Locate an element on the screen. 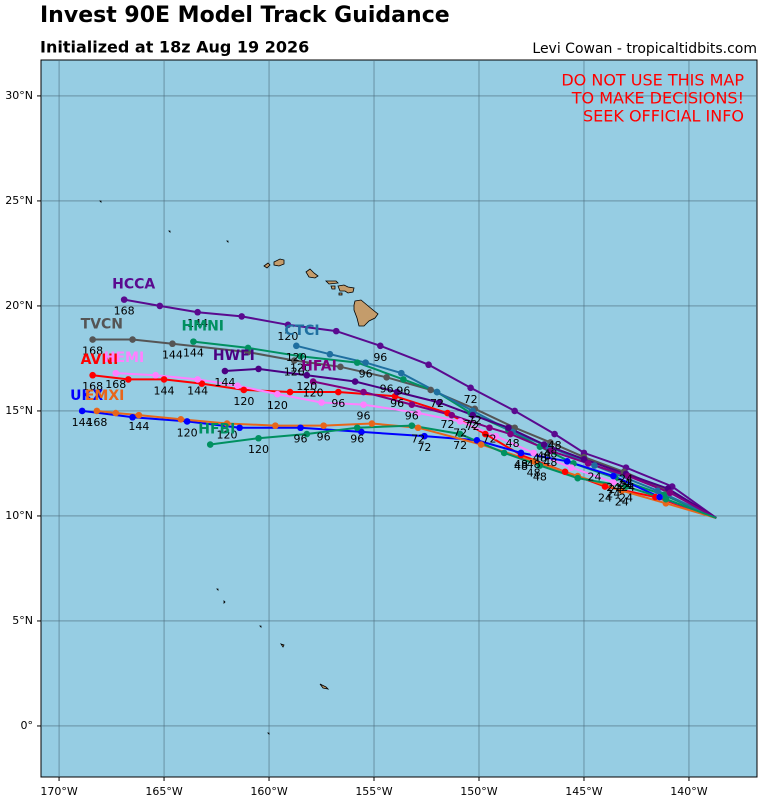 This screenshot has width=768, height=805. track-name: HCCA is located at coordinates (133, 285).